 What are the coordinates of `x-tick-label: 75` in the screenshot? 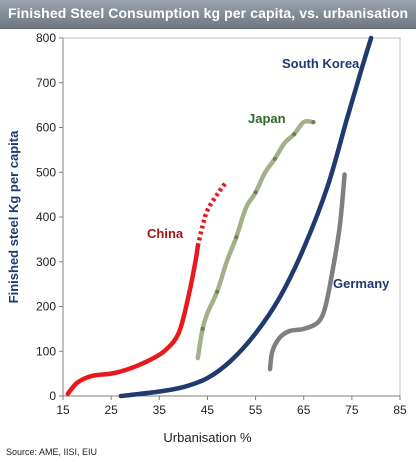 It's located at (352, 410).